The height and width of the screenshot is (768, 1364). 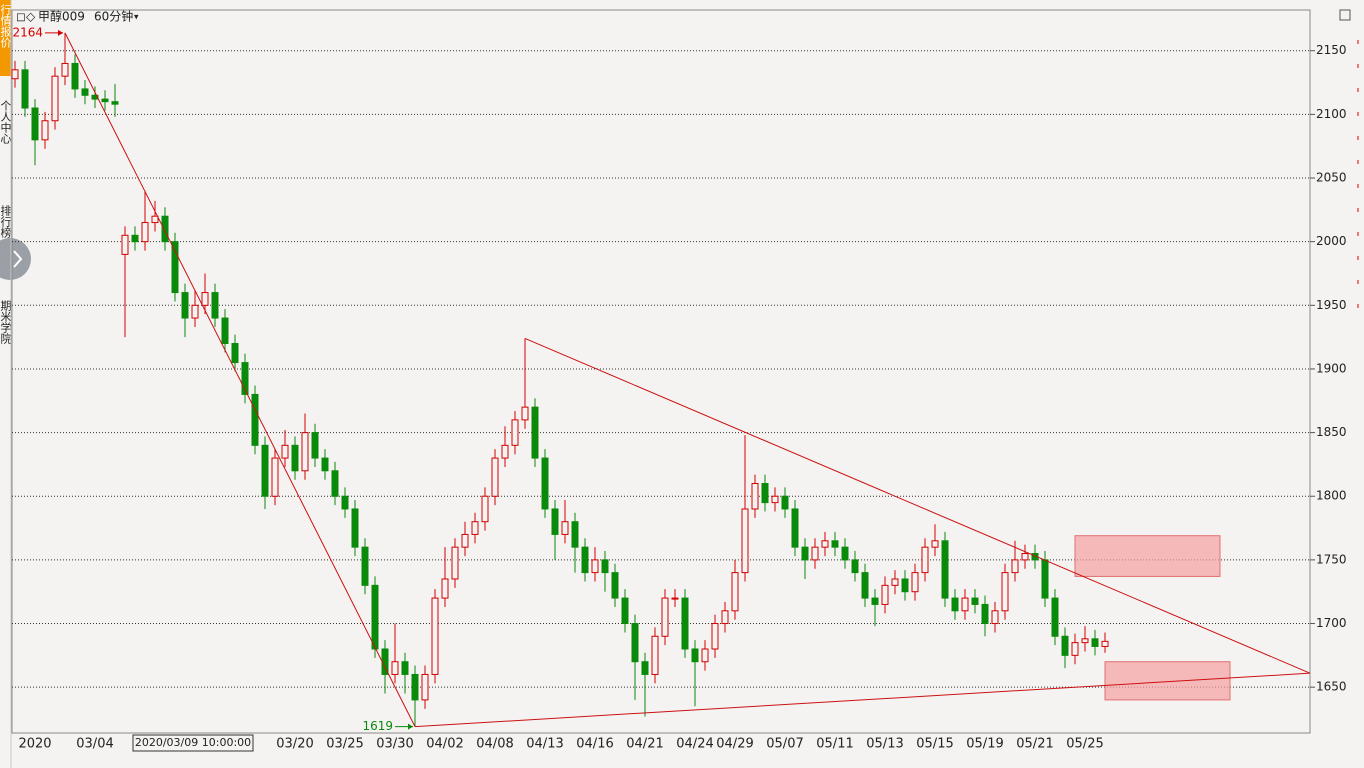 What do you see at coordinates (113, 16) in the screenshot?
I see `period-selector: 60分钟` at bounding box center [113, 16].